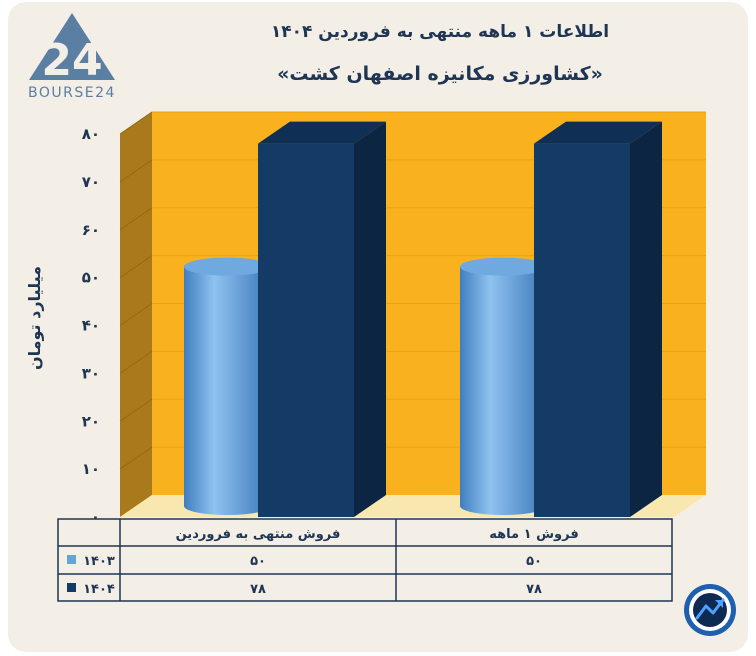 This screenshot has width=756, height=656. Describe the element at coordinates (258, 561) in the screenshot. I see `value-1403-left: ۵۰` at that location.